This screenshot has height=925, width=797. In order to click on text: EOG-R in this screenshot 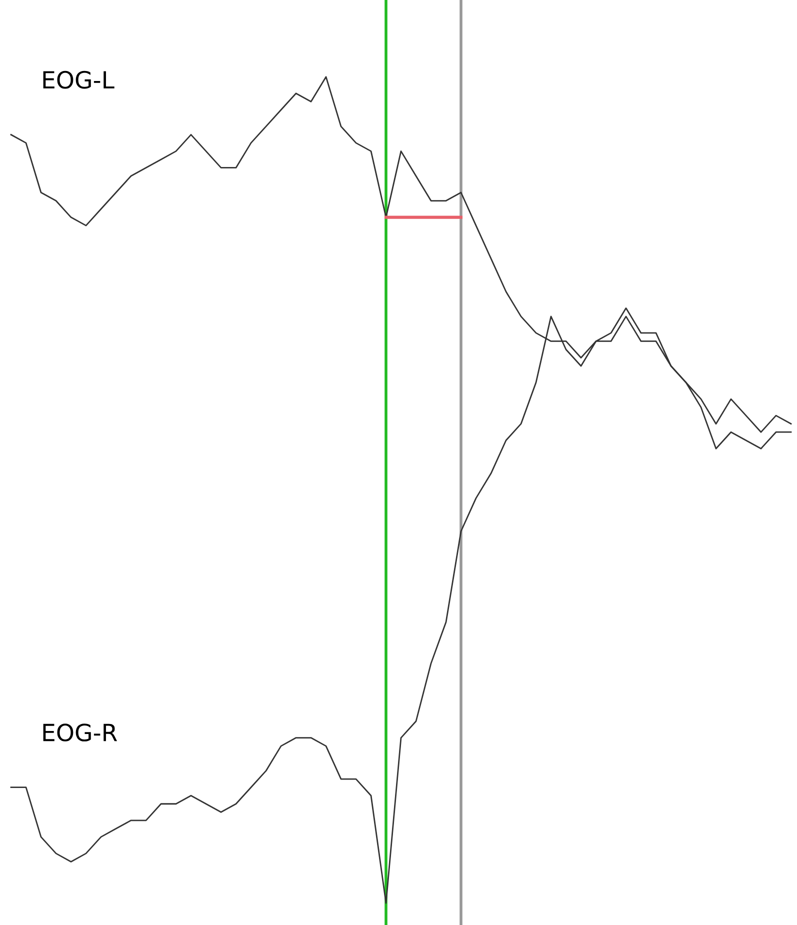, I will do `click(80, 733)`.